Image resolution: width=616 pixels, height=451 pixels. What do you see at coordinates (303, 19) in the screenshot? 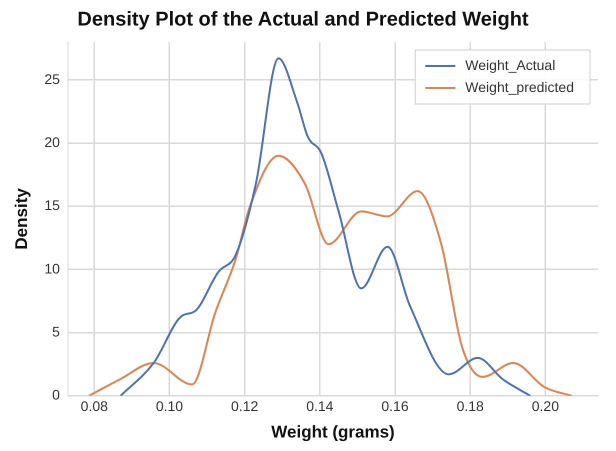
I see `chart-title: Density Plot of the Actual and Predicted Weight` at bounding box center [303, 19].